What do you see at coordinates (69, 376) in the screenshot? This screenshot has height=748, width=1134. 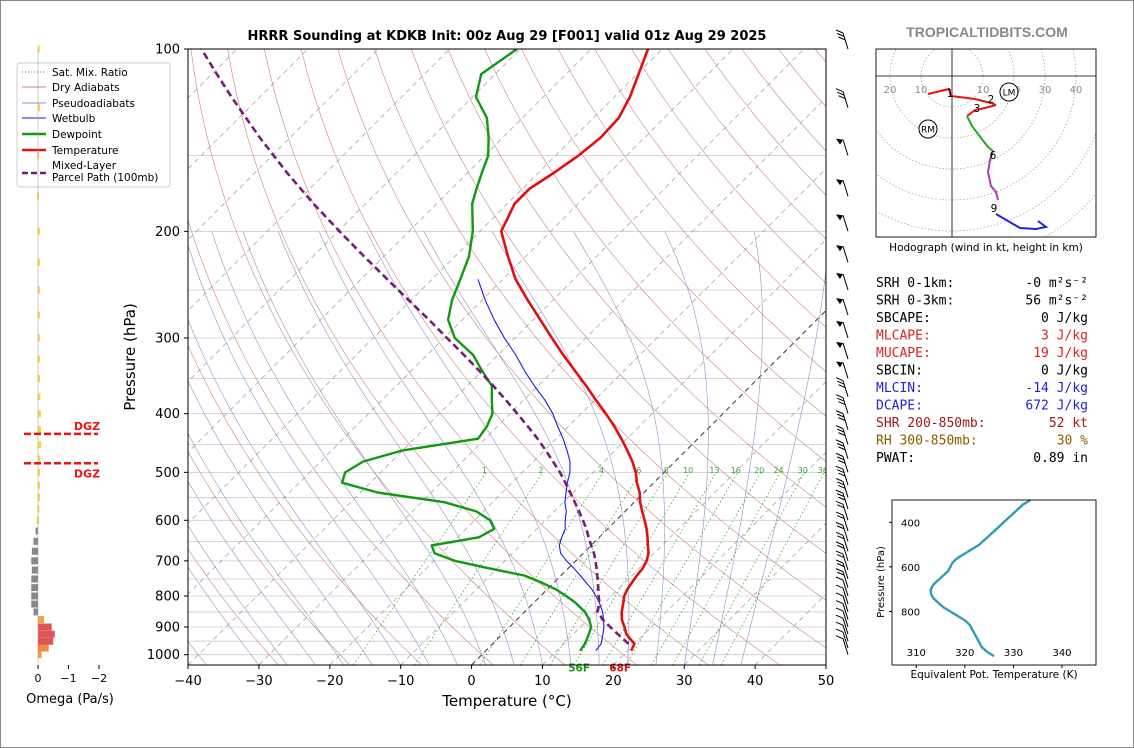 I see `omega-panel: DGZ DGZ 0 −1 −2 Omega (Pa/s)` at bounding box center [69, 376].